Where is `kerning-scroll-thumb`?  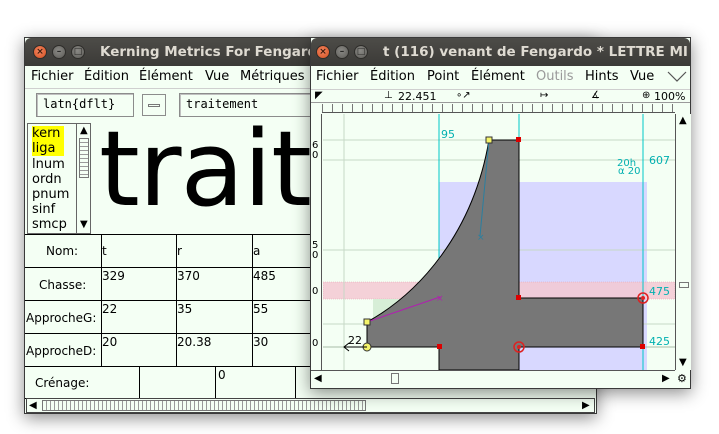 kerning-scroll-thumb is located at coordinates (204, 405).